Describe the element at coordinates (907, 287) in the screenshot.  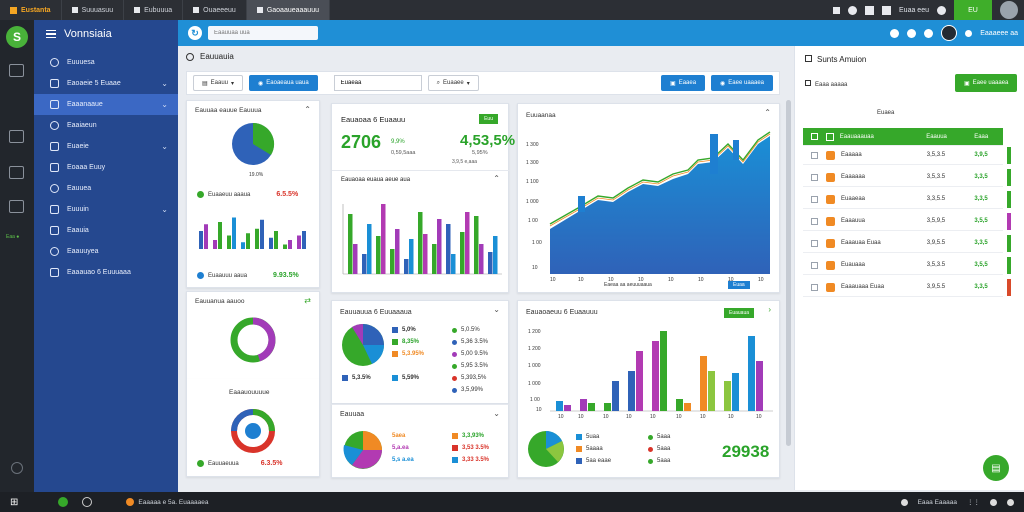
I see `table-row: Eaaauaaa Euaa 3,9,5.5 3,3,5` at that location.